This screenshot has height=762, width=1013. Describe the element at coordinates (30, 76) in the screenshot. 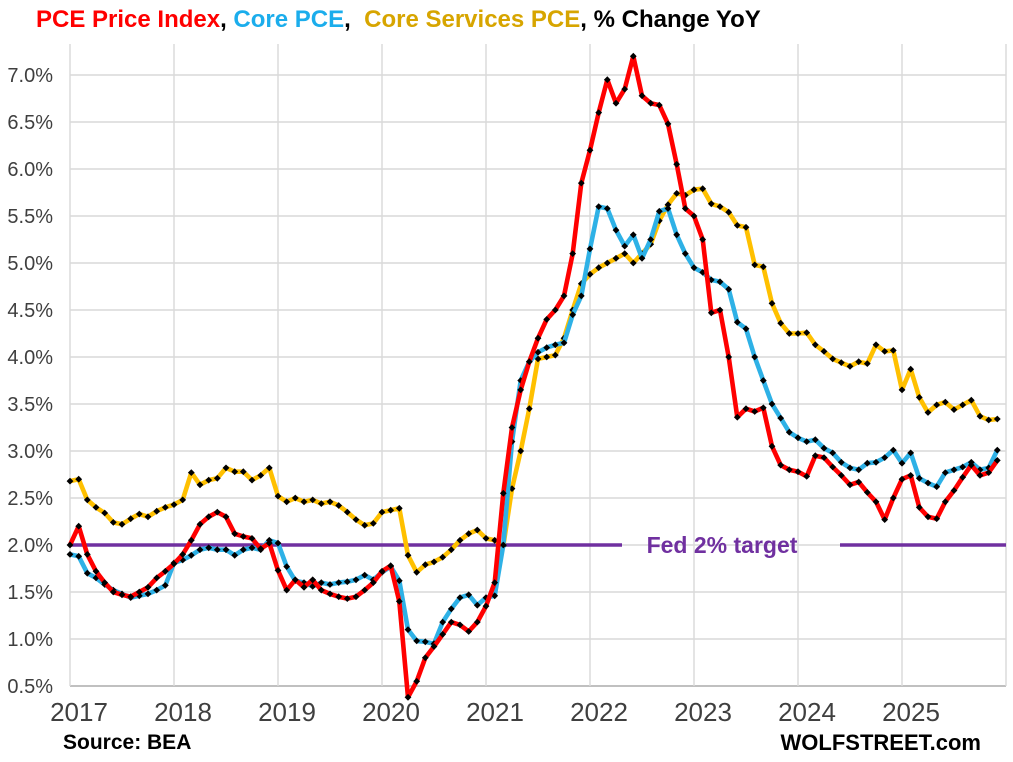

I see `y-axis-label: 7.0%` at that location.